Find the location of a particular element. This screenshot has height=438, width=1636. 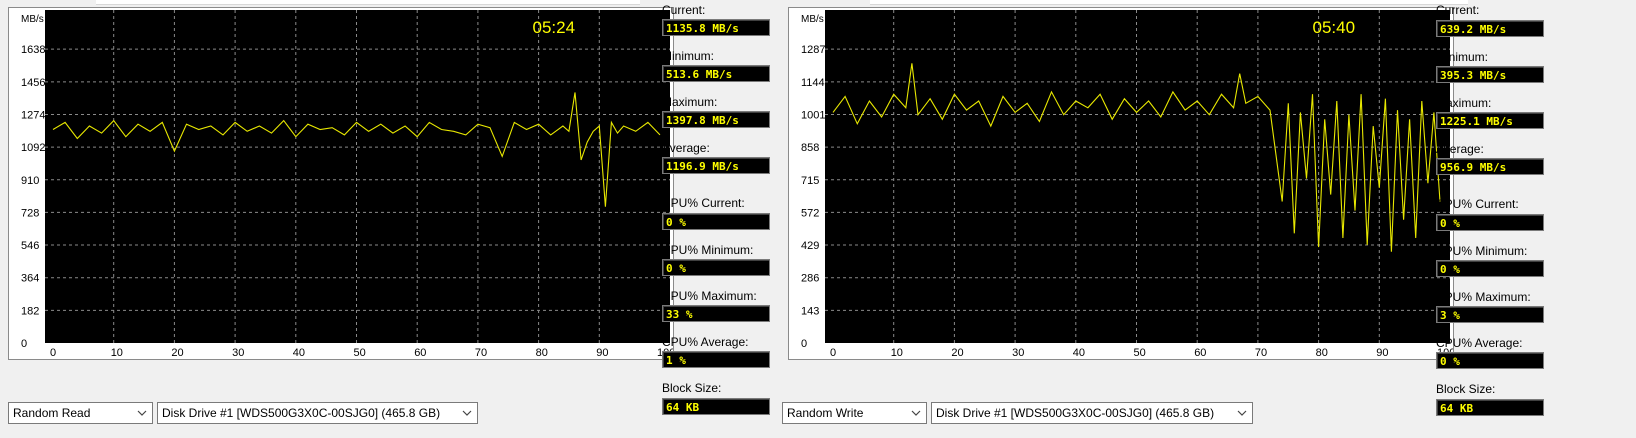

test-type-select: Random Read is located at coordinates (80, 413).